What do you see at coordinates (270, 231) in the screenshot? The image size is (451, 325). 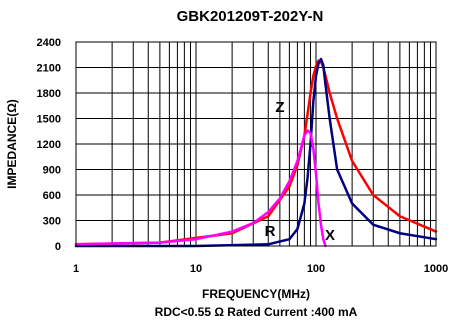 I see `series-label-r: R` at bounding box center [270, 231].